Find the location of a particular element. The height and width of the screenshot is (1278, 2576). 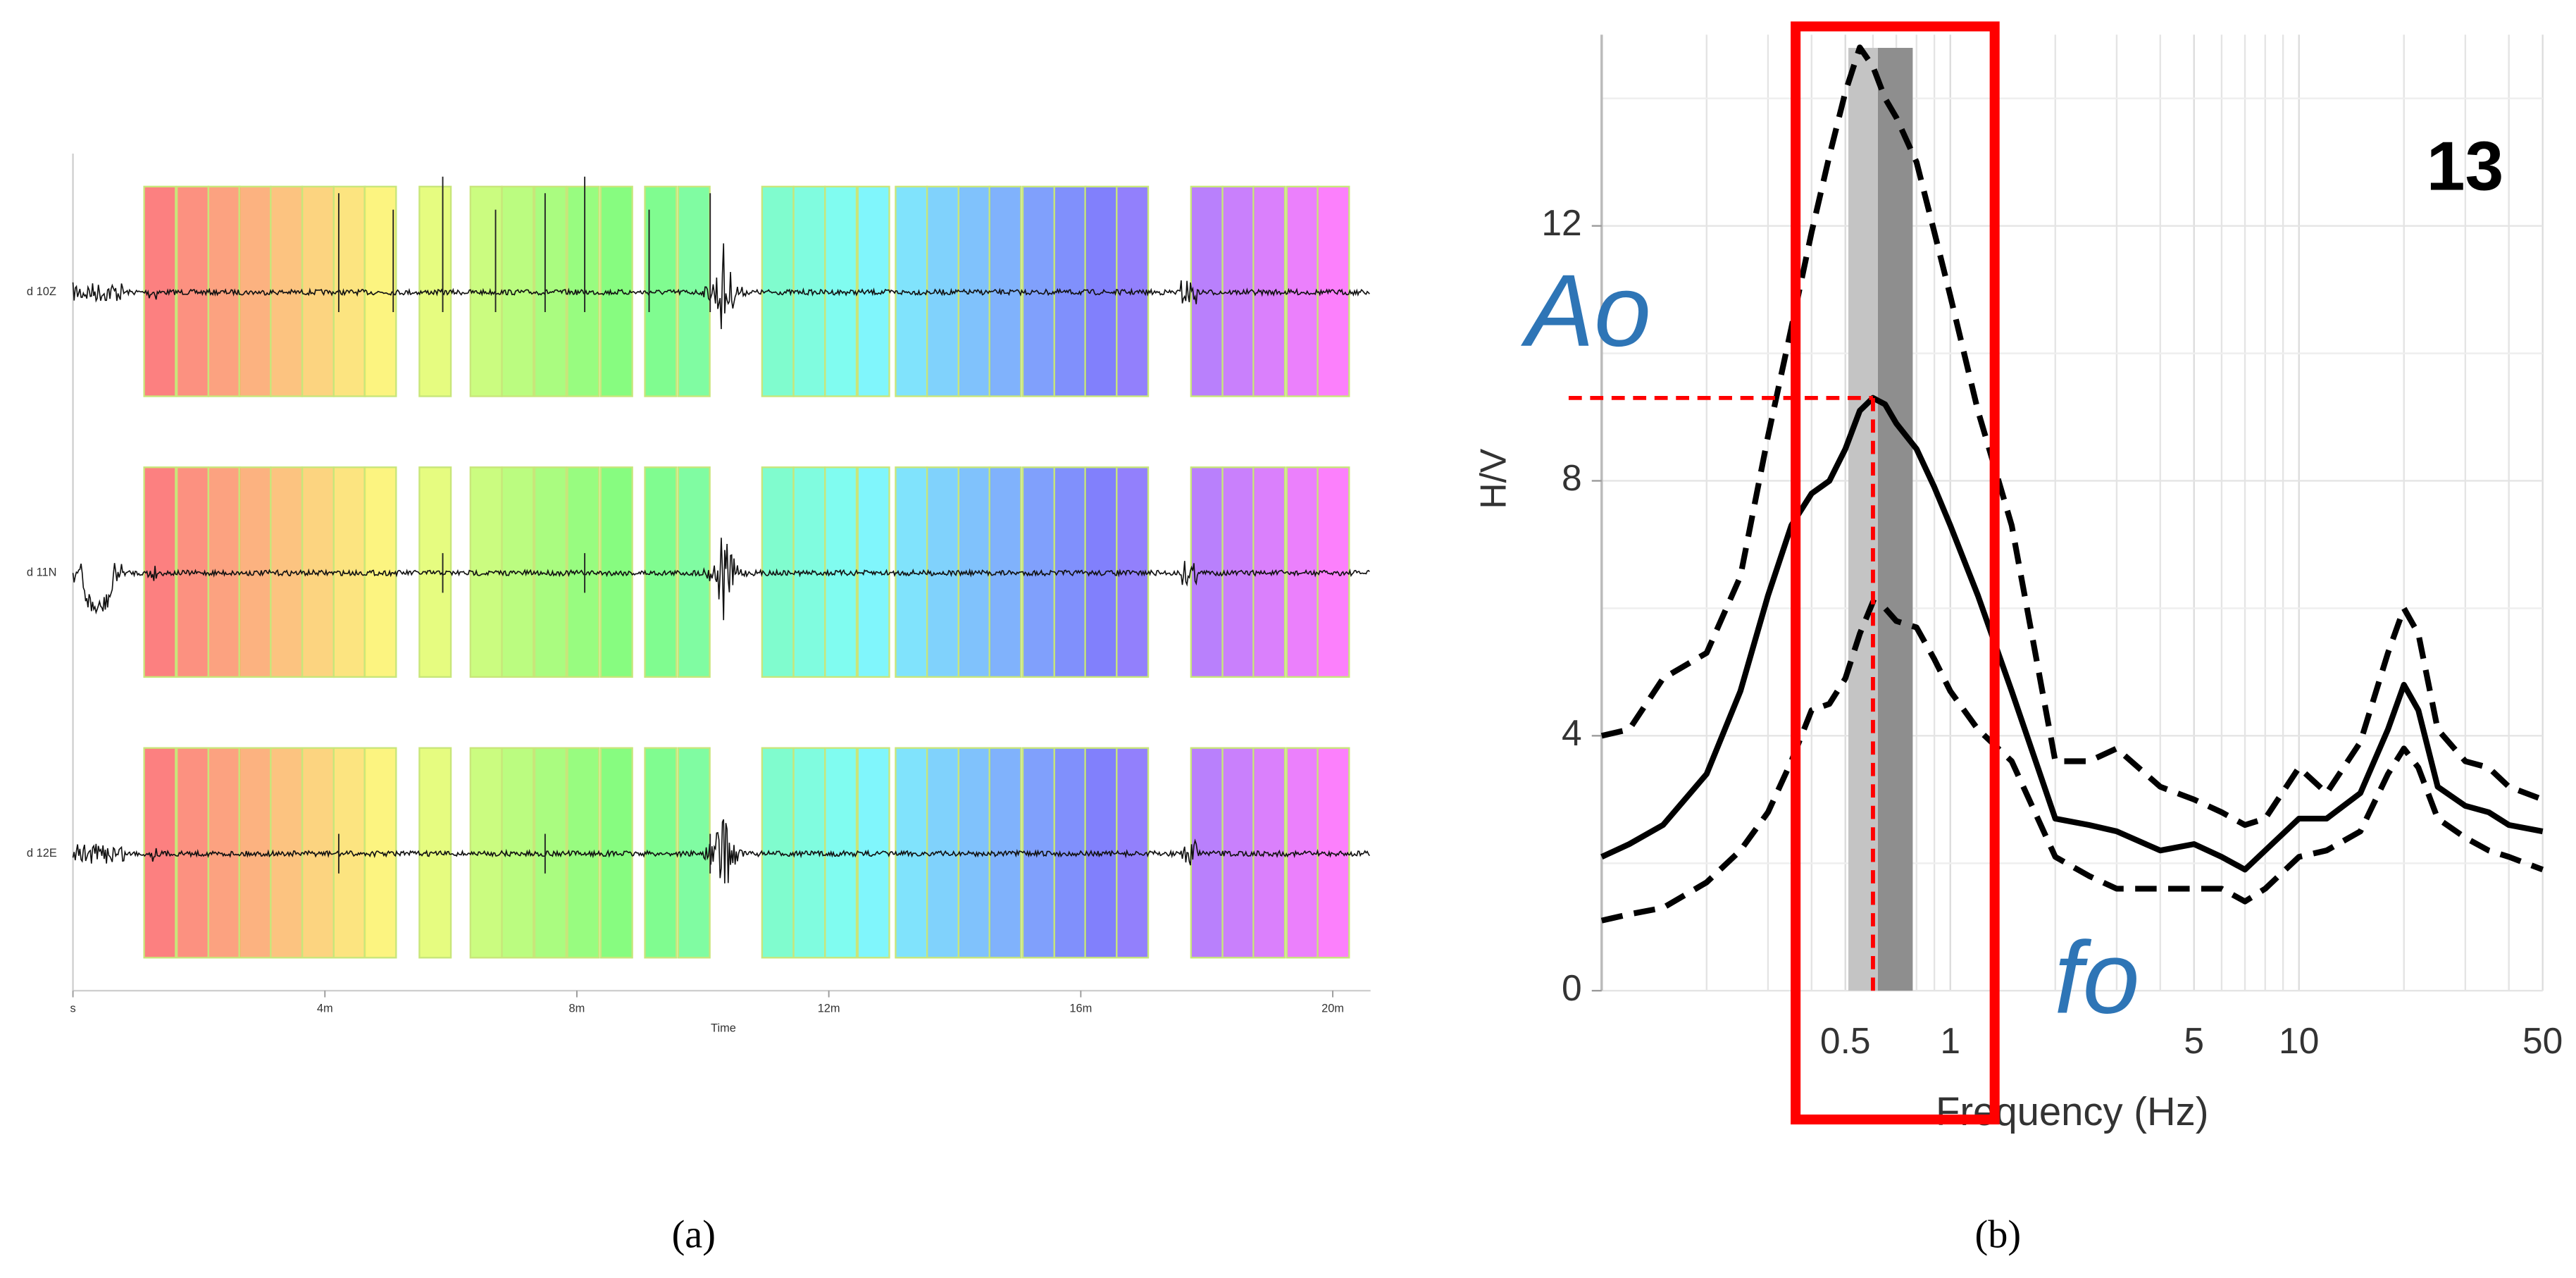

fo-band is located at coordinates (1895, 519).